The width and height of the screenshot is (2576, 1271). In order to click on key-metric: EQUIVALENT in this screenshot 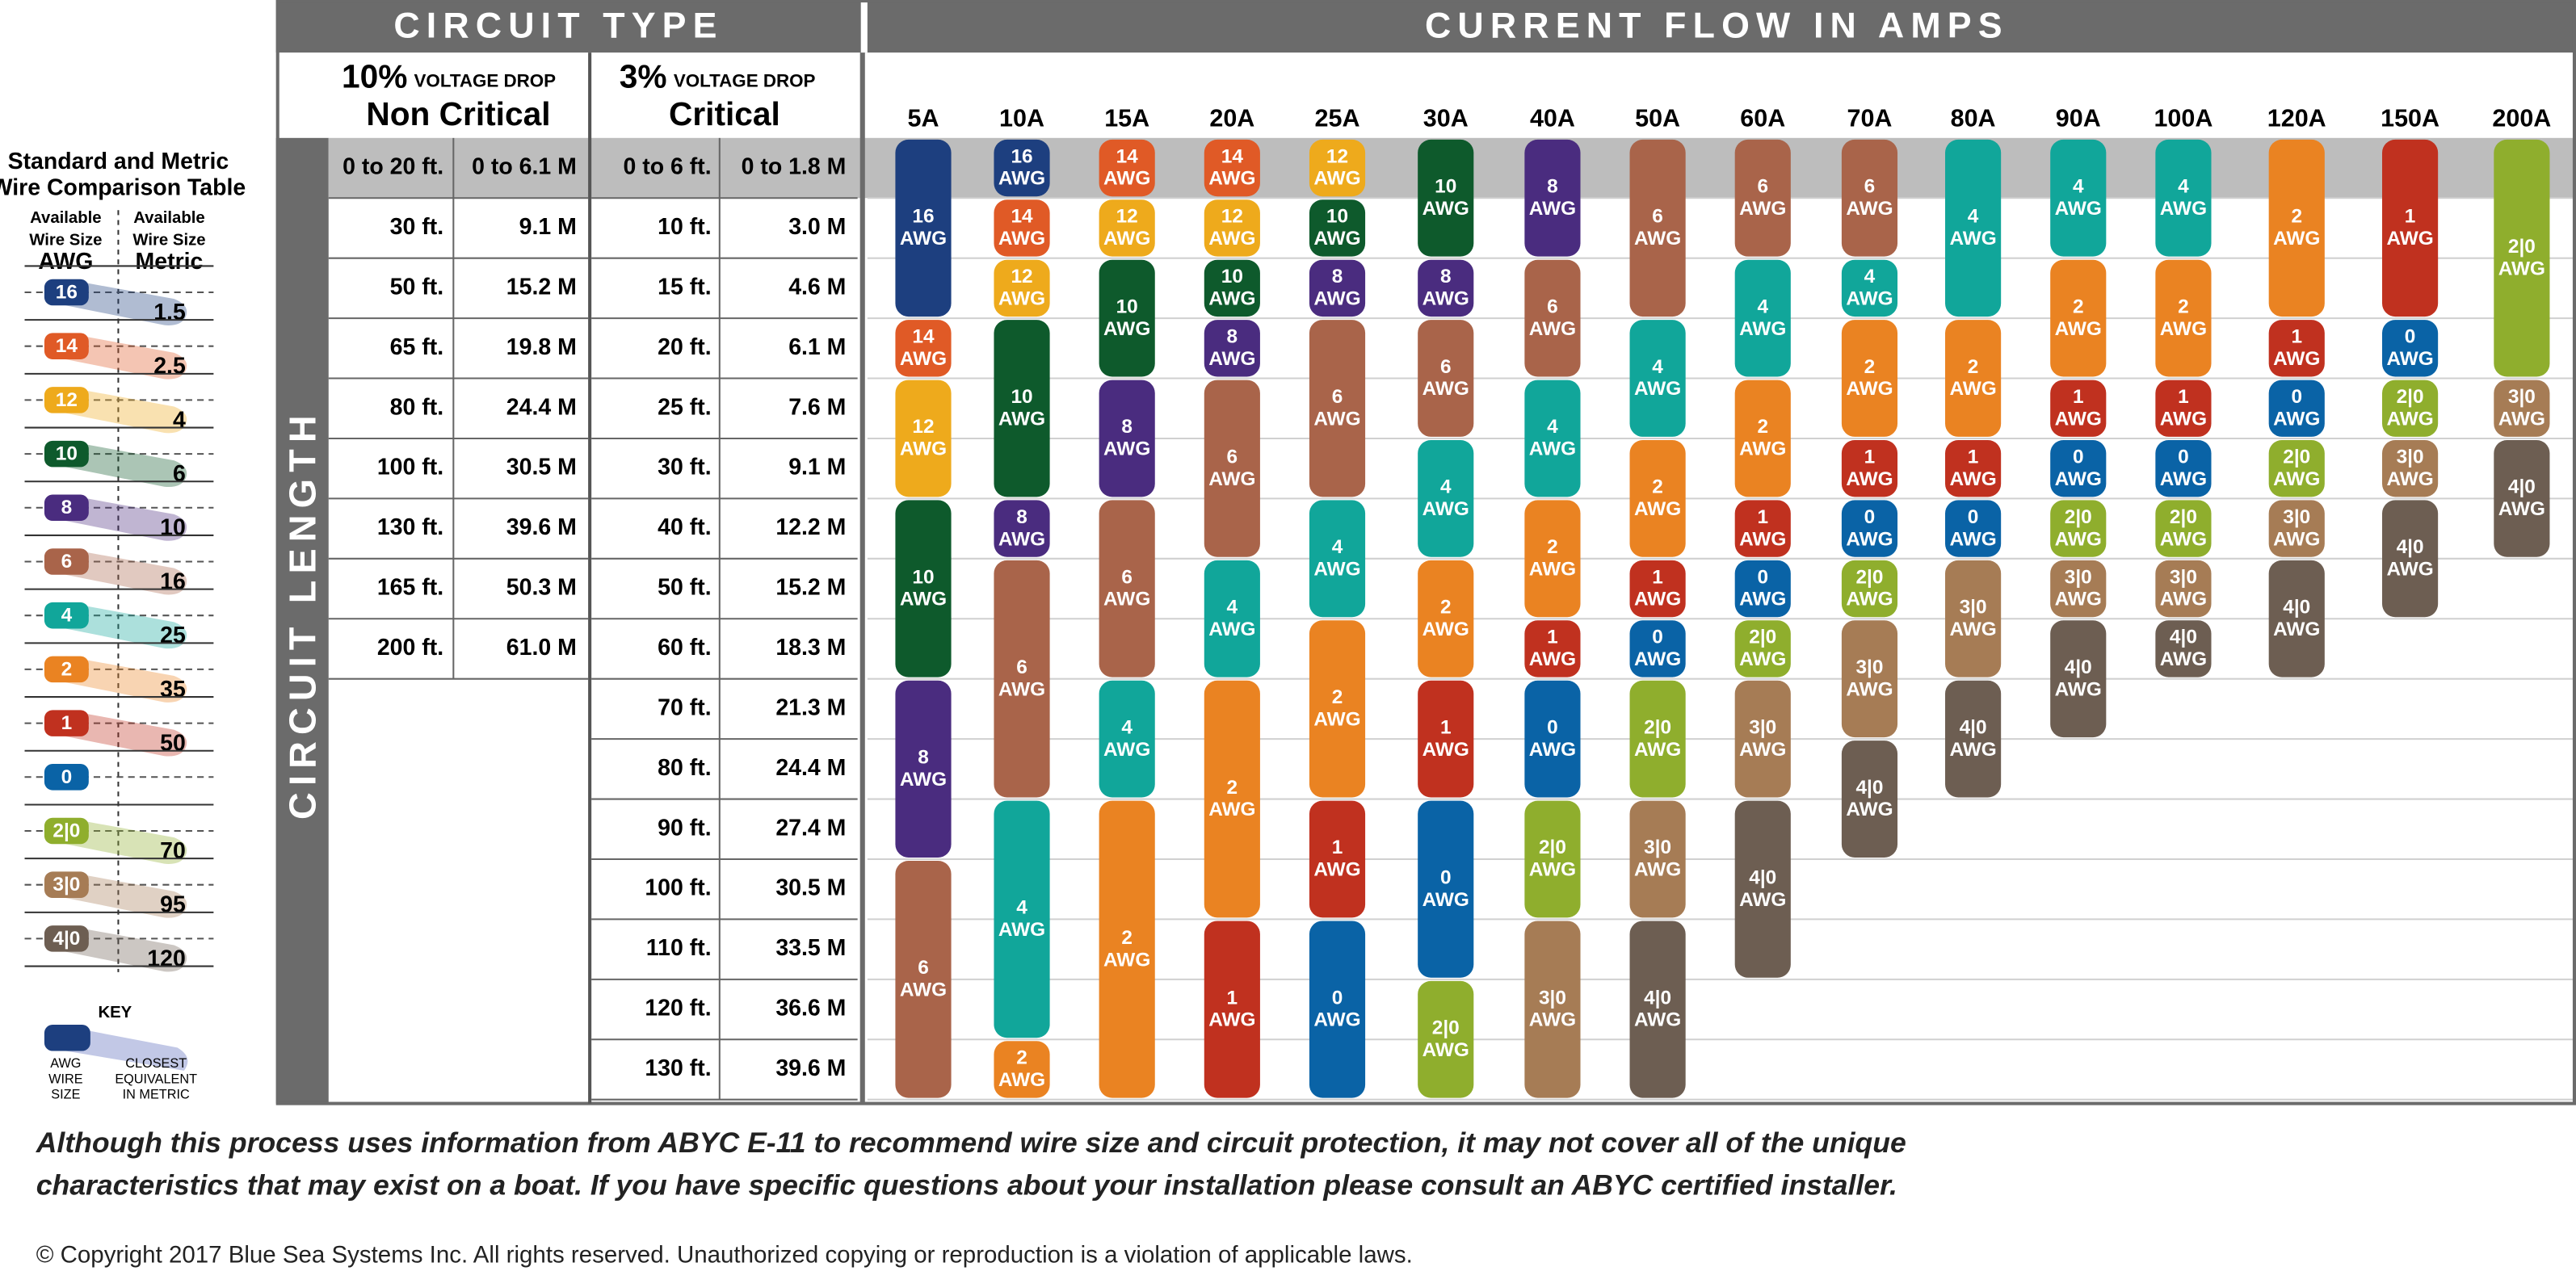, I will do `click(156, 1079)`.